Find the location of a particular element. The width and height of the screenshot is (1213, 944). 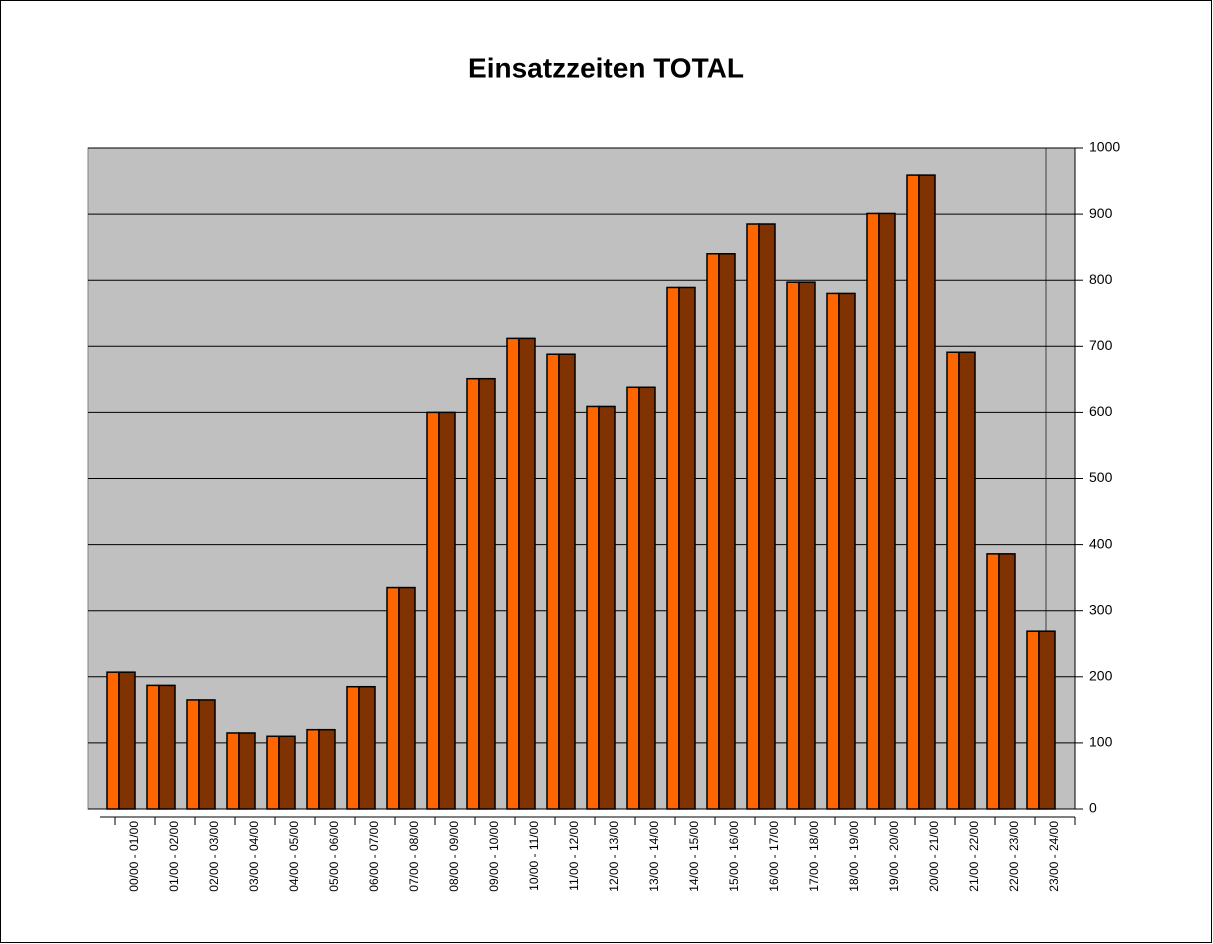

x-tick-label: 15/00 - 16/00 is located at coordinates (734, 856).